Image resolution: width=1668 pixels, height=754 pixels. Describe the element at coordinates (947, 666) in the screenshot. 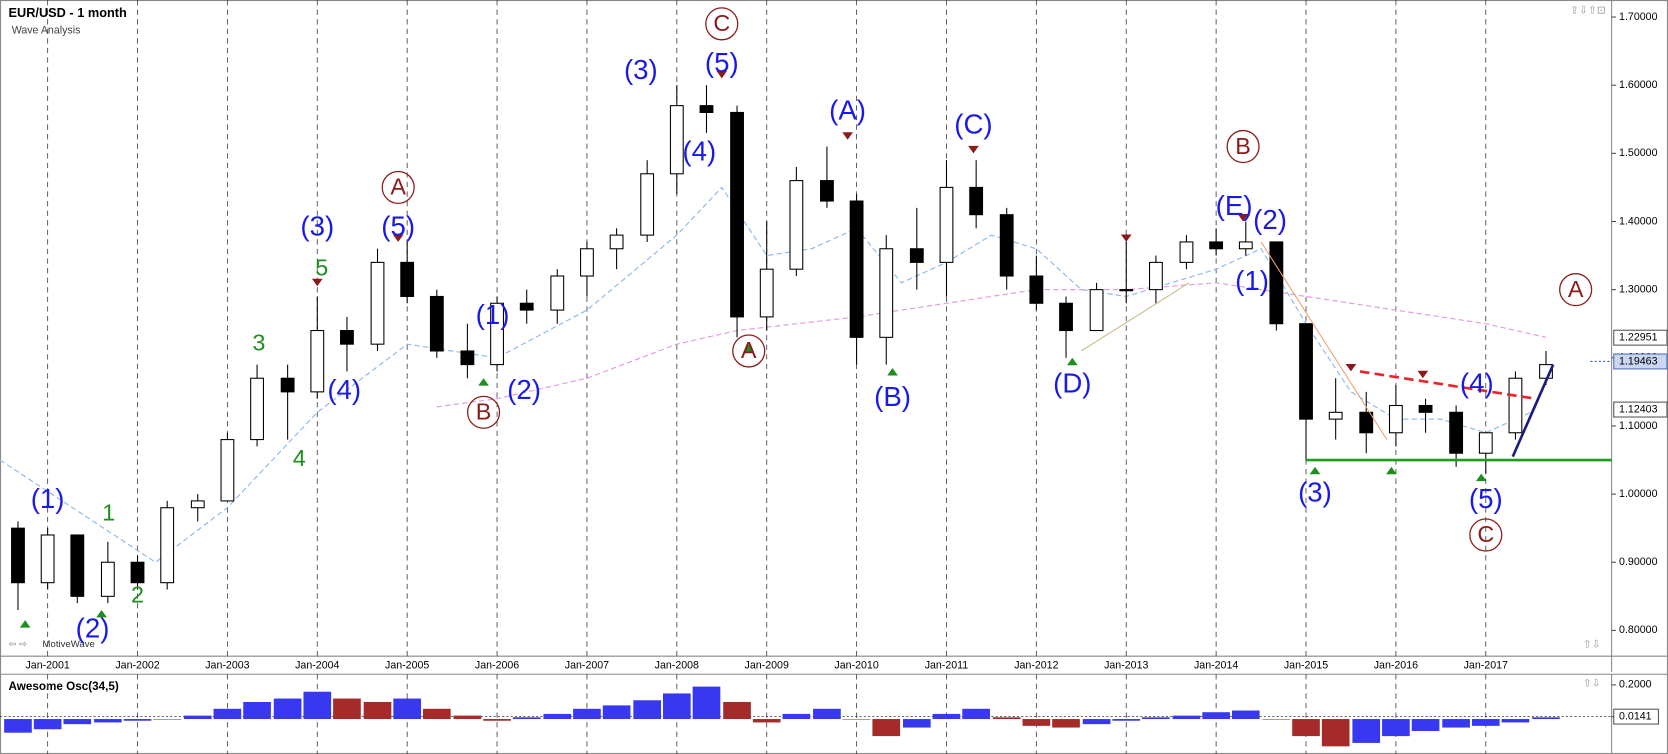

I see `x-tick-label: Jan-2011` at that location.